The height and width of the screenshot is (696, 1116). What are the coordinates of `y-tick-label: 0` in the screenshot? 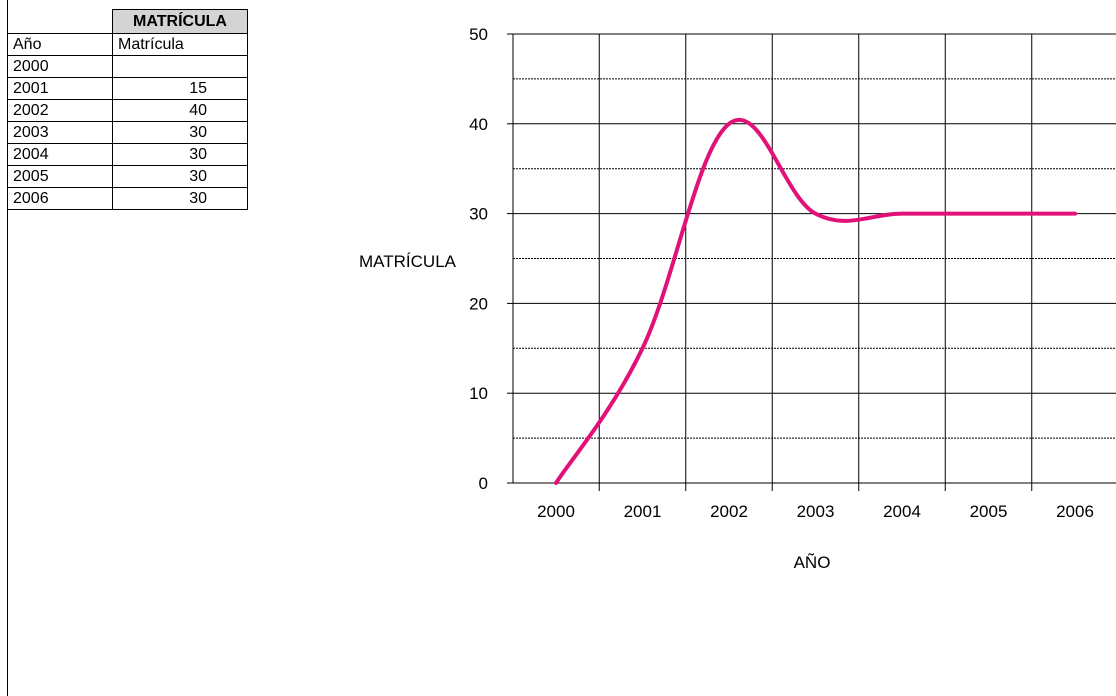 It's located at (483, 483).